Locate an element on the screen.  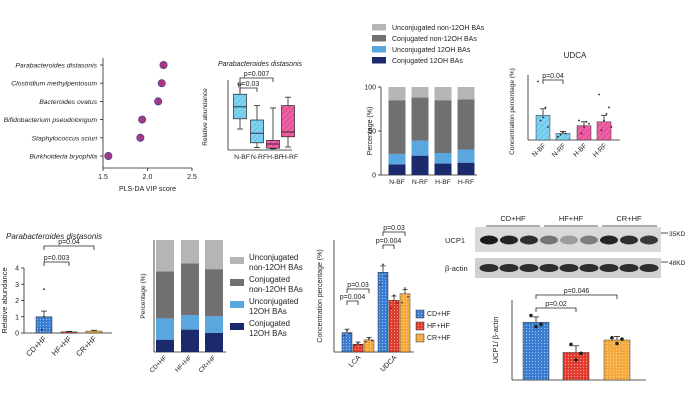
pd-bar-p003-bracket is located at coordinates (56, 263).